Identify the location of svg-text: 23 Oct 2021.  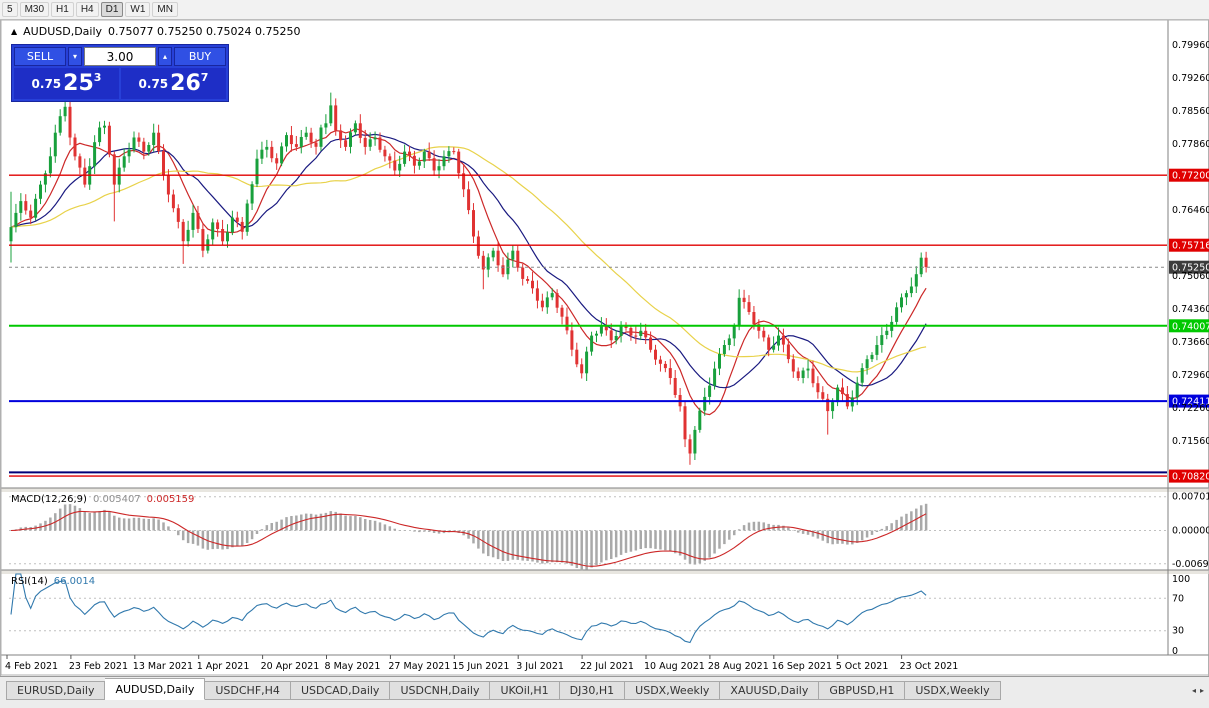
(929, 666).